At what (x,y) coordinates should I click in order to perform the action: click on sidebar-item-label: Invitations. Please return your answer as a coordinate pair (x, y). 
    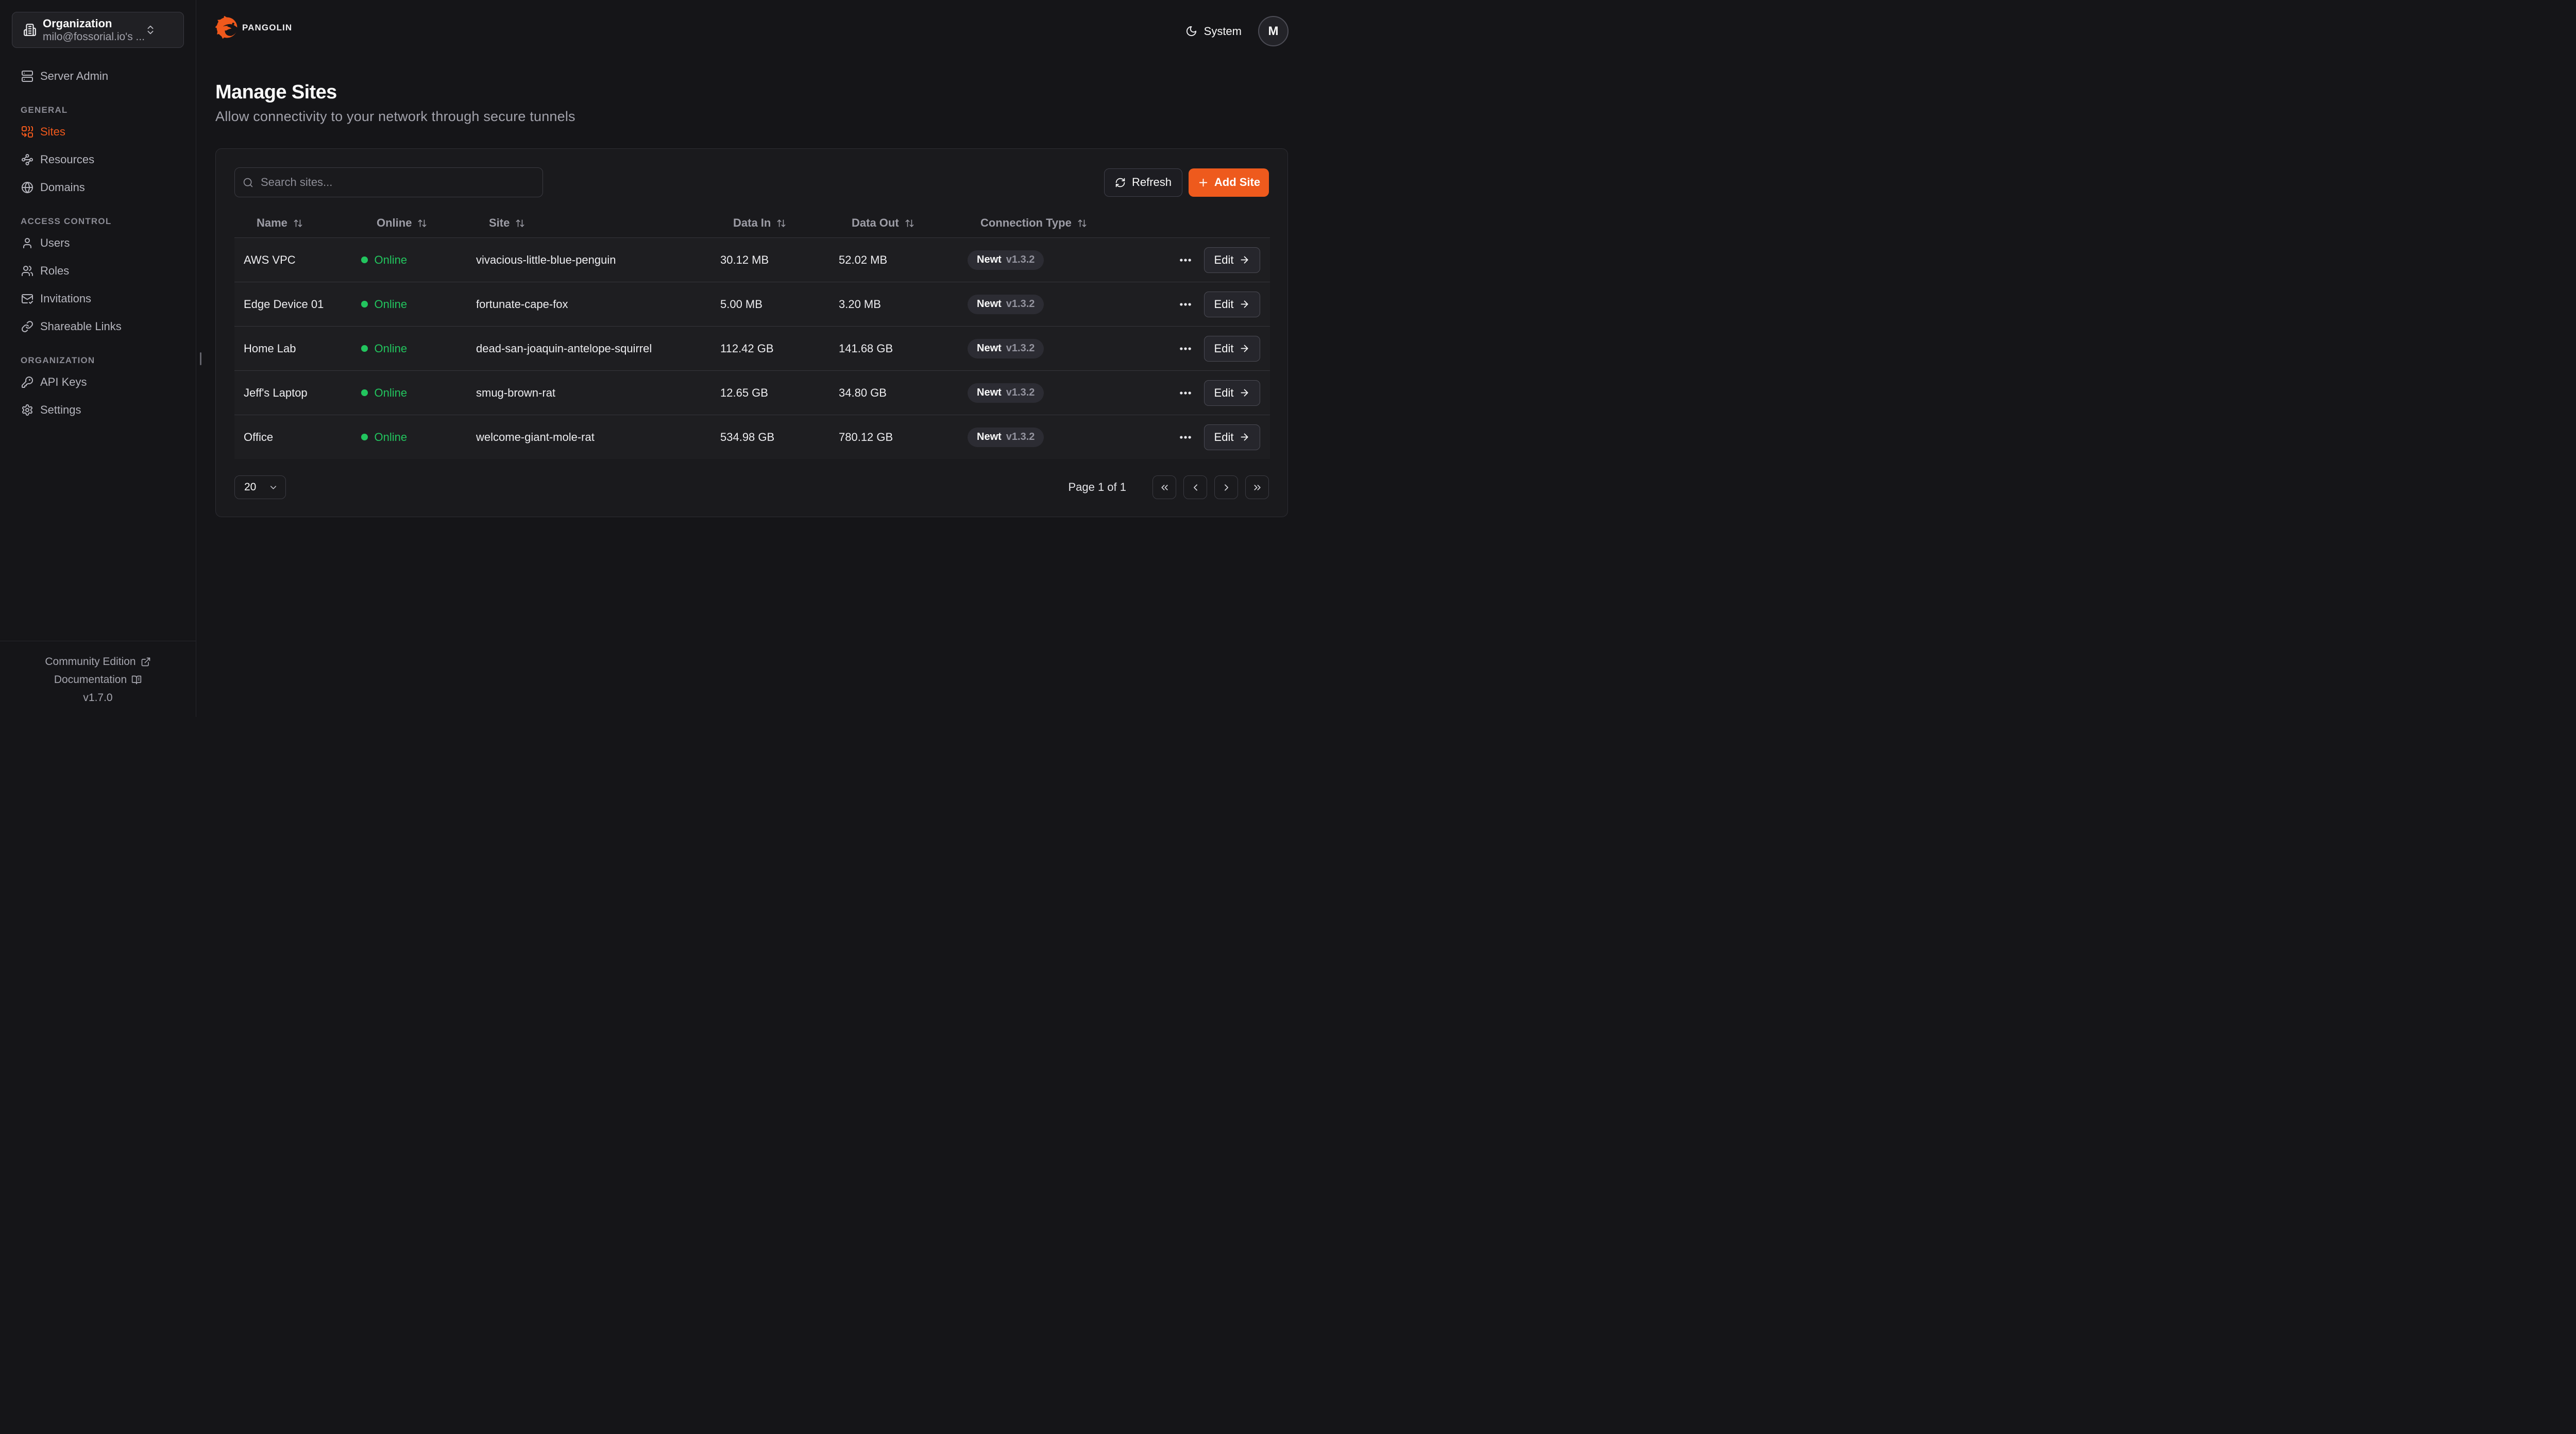
    Looking at the image, I should click on (66, 298).